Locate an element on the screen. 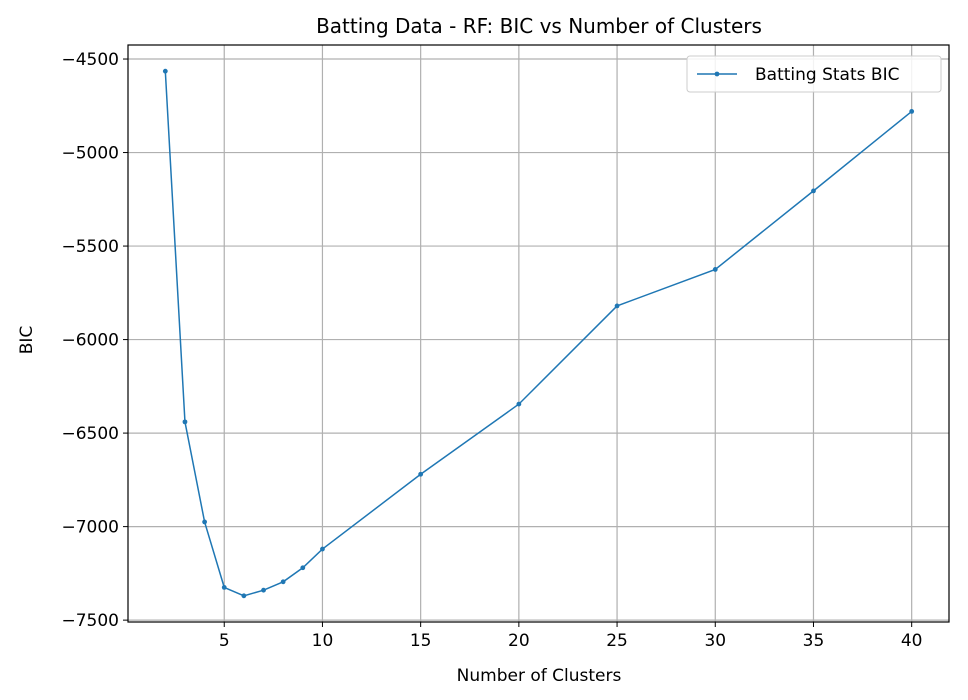  legend-marker-swatch is located at coordinates (717, 74).